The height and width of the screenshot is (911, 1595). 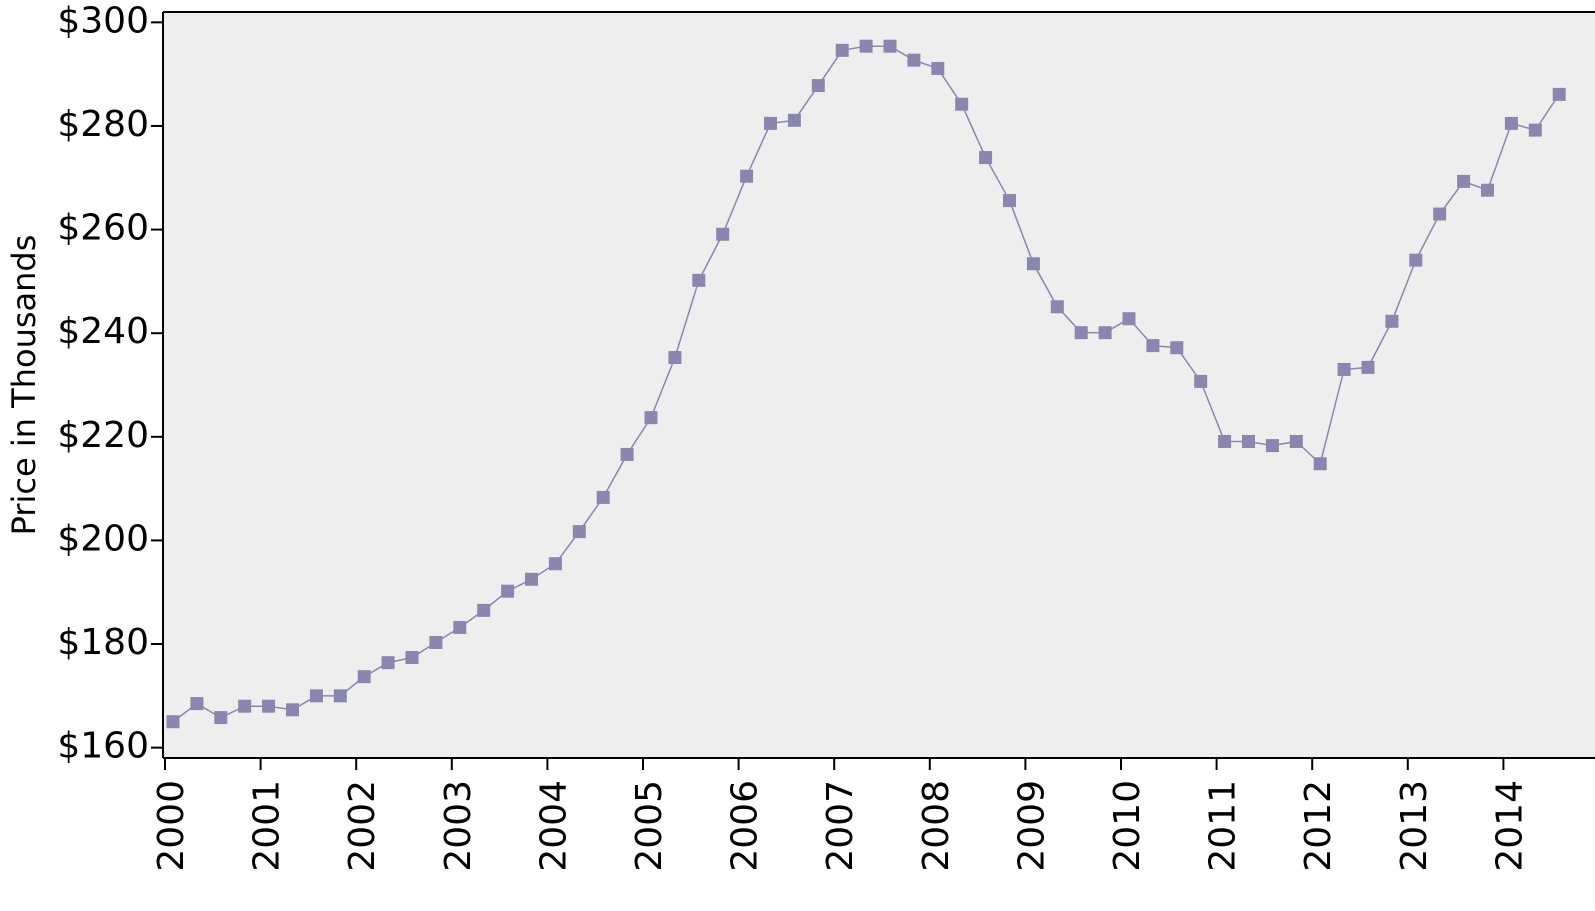 I want to click on x-tick-label: 2012, so click(x=1318, y=826).